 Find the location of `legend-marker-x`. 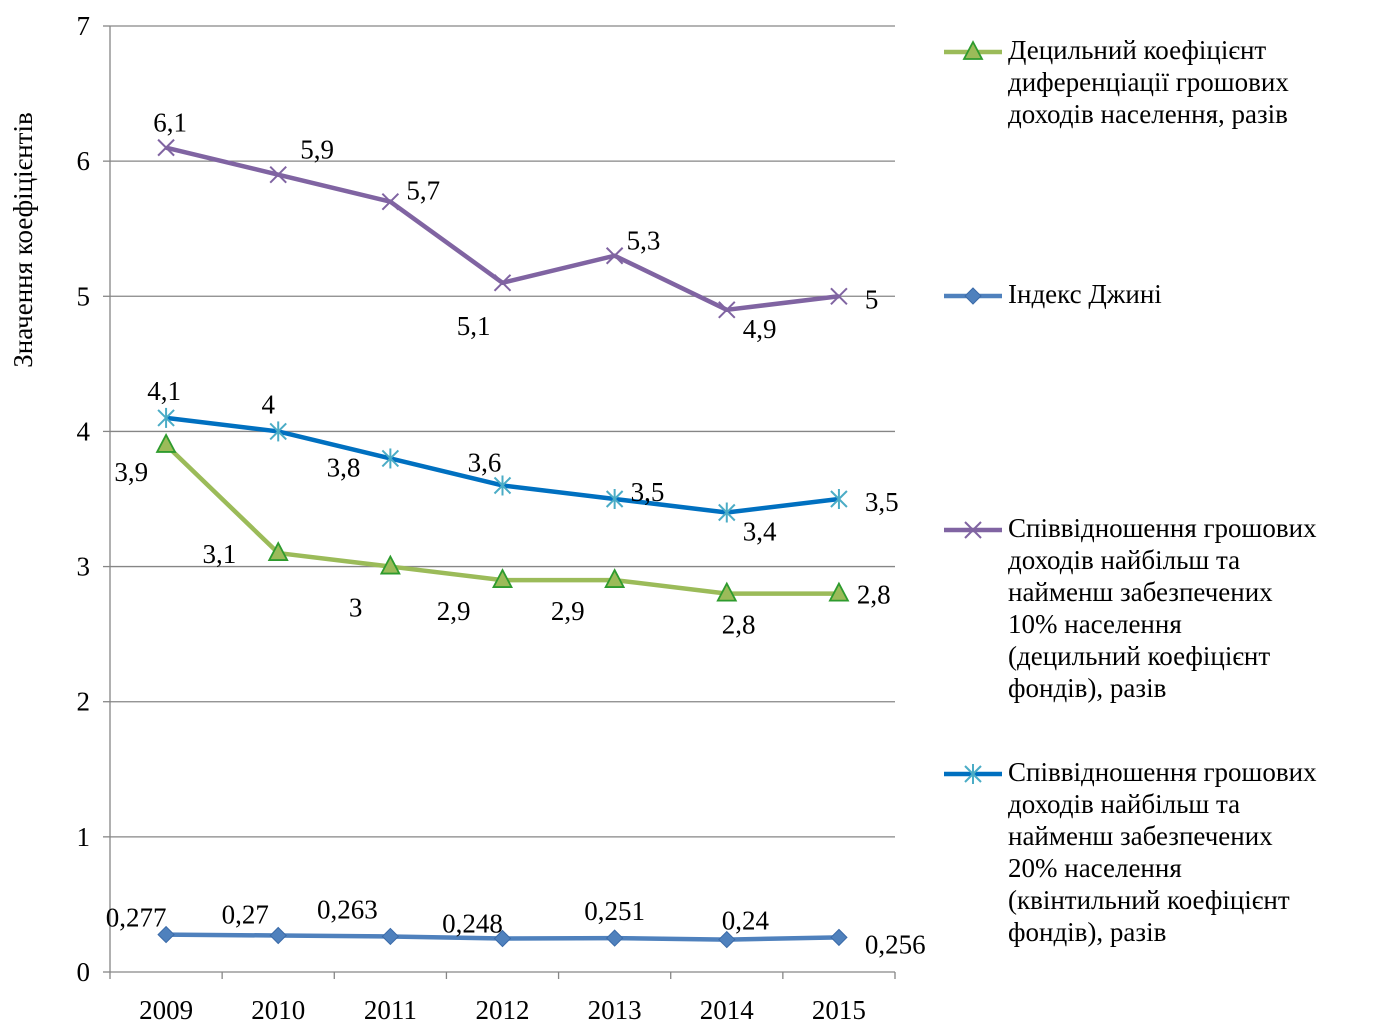

legend-marker-x is located at coordinates (973, 530).